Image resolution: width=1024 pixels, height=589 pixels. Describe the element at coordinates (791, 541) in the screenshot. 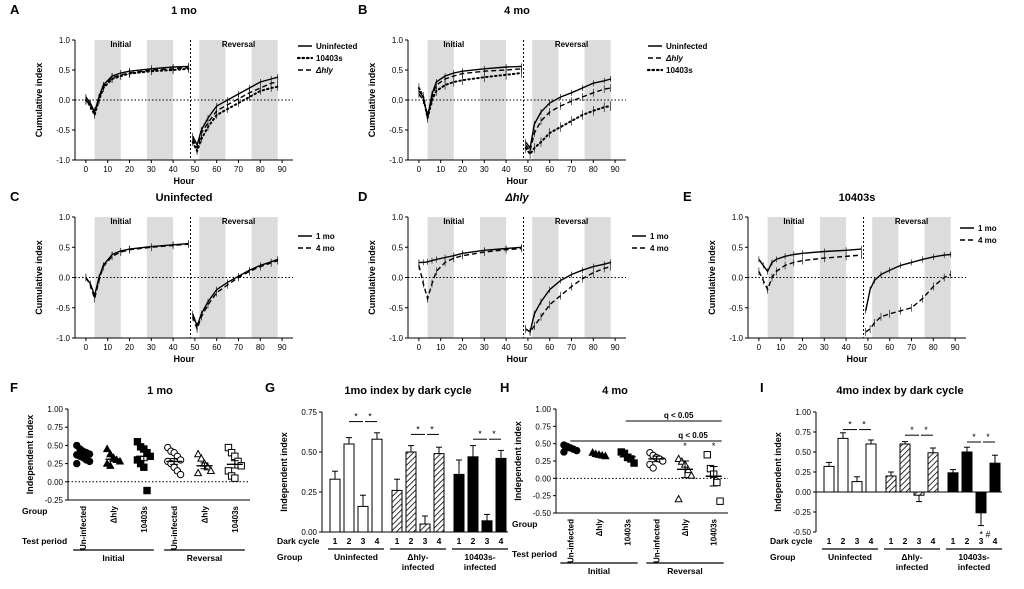

I see `row-label-dark-cycle: Dark cycle` at that location.